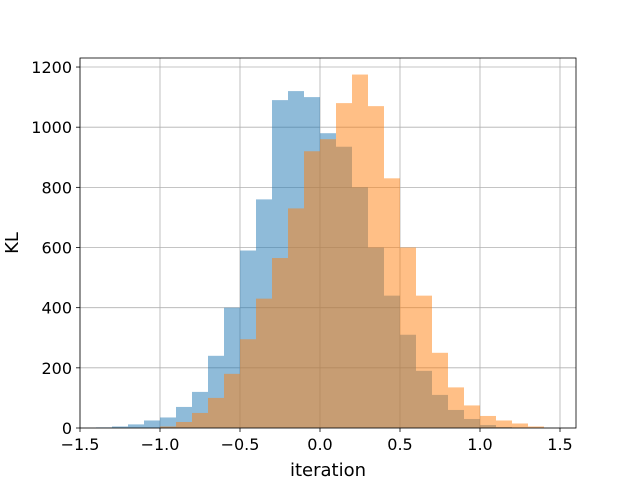 The image size is (640, 480). Describe the element at coordinates (559, 444) in the screenshot. I see `x-tick-label: 1.5` at that location.